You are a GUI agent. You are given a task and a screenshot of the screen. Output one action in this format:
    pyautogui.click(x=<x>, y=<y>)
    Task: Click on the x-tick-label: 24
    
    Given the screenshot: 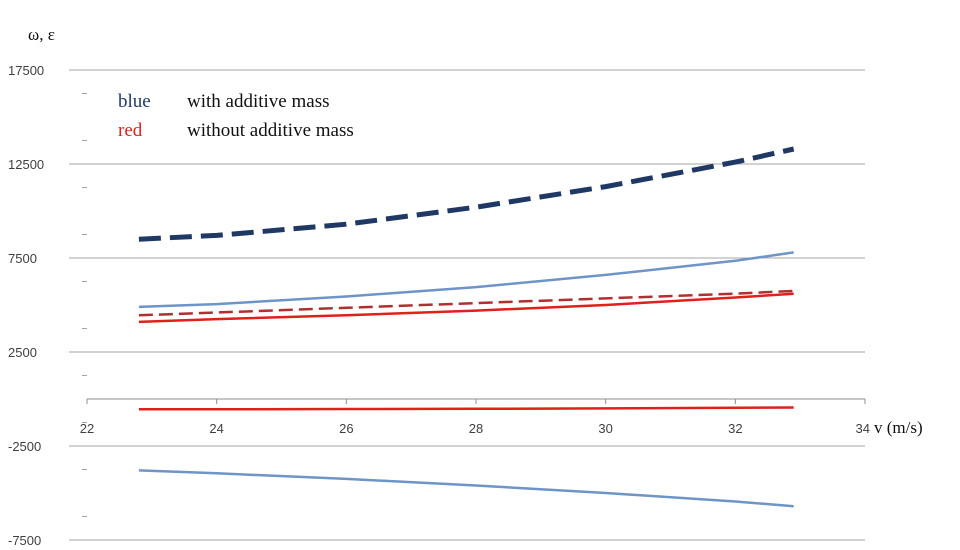 What is the action you would take?
    pyautogui.click(x=216, y=428)
    